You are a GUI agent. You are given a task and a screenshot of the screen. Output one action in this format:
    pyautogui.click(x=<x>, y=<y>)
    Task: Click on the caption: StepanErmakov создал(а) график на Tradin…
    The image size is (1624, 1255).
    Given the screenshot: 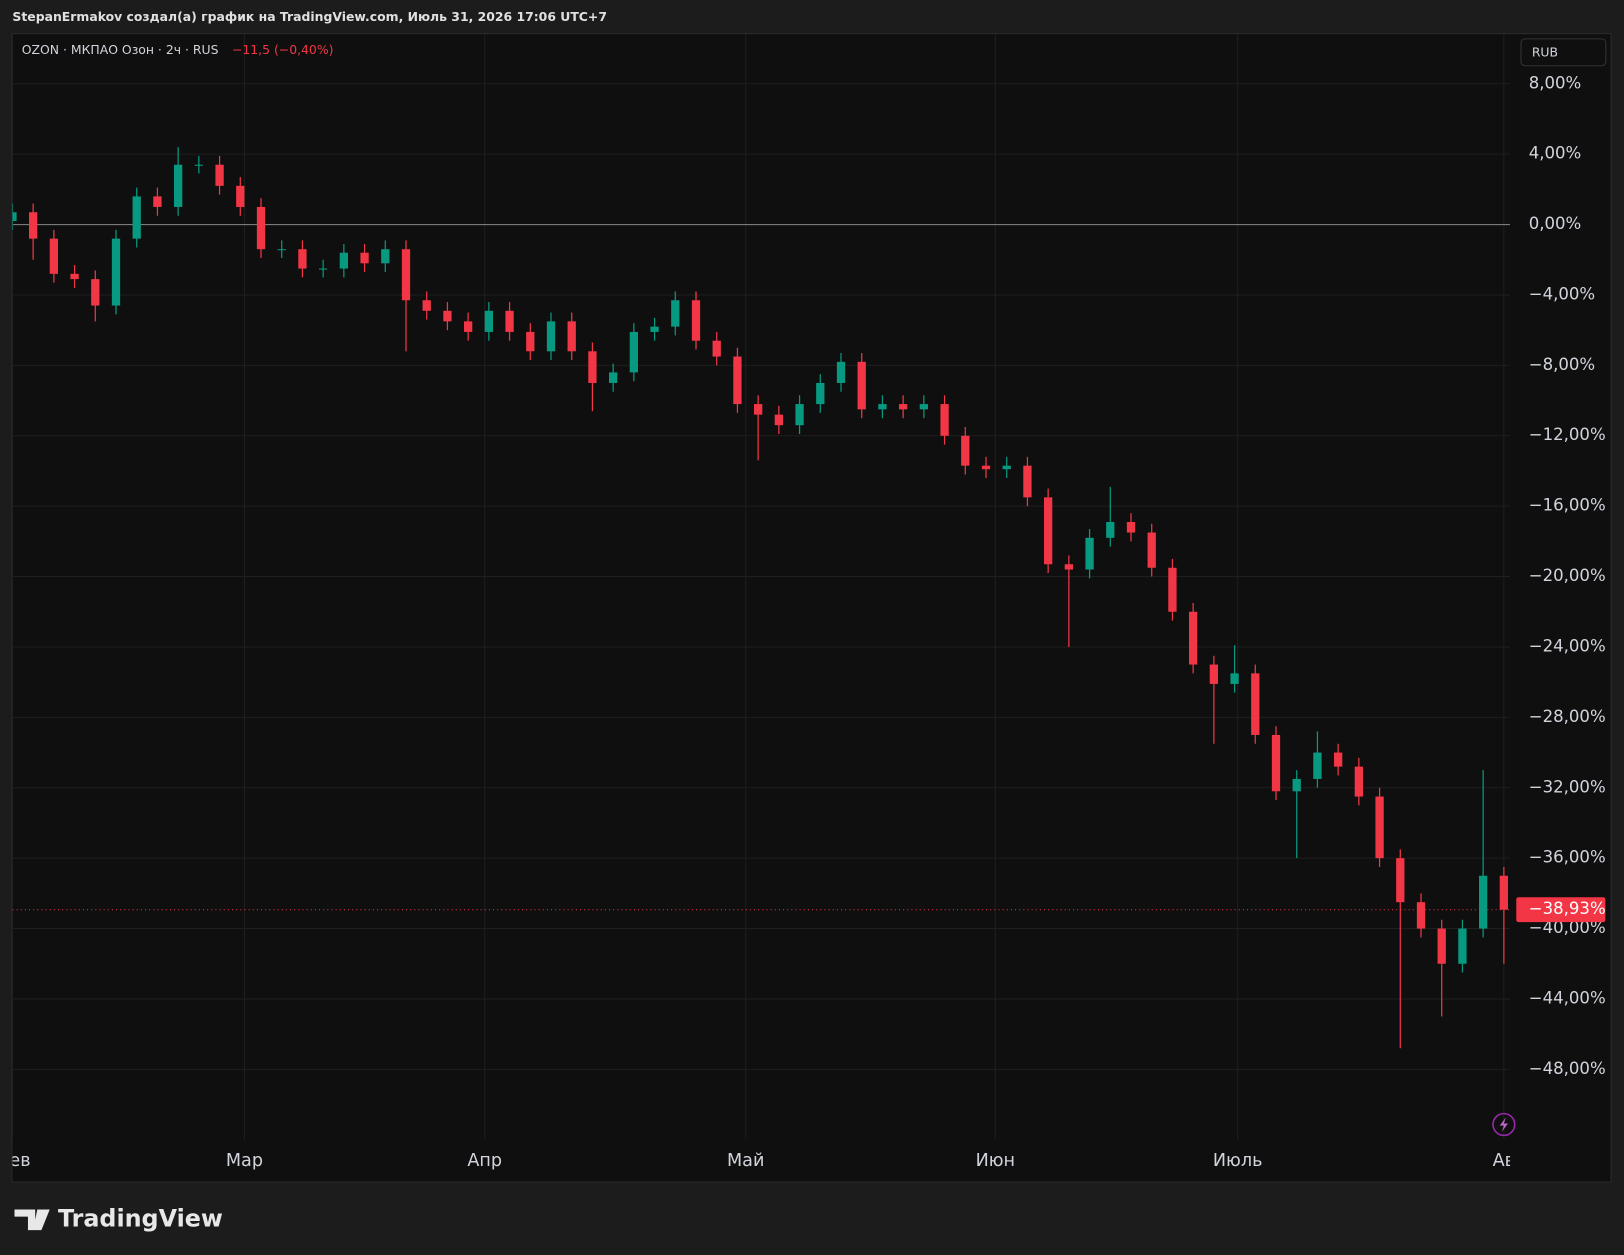 What is the action you would take?
    pyautogui.click(x=309, y=16)
    